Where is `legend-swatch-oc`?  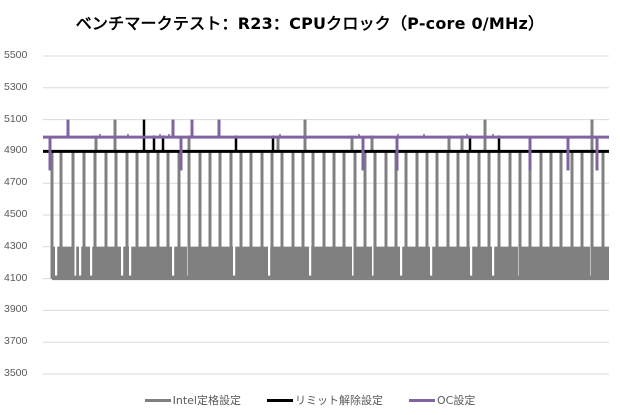
legend-swatch-oc is located at coordinates (422, 400).